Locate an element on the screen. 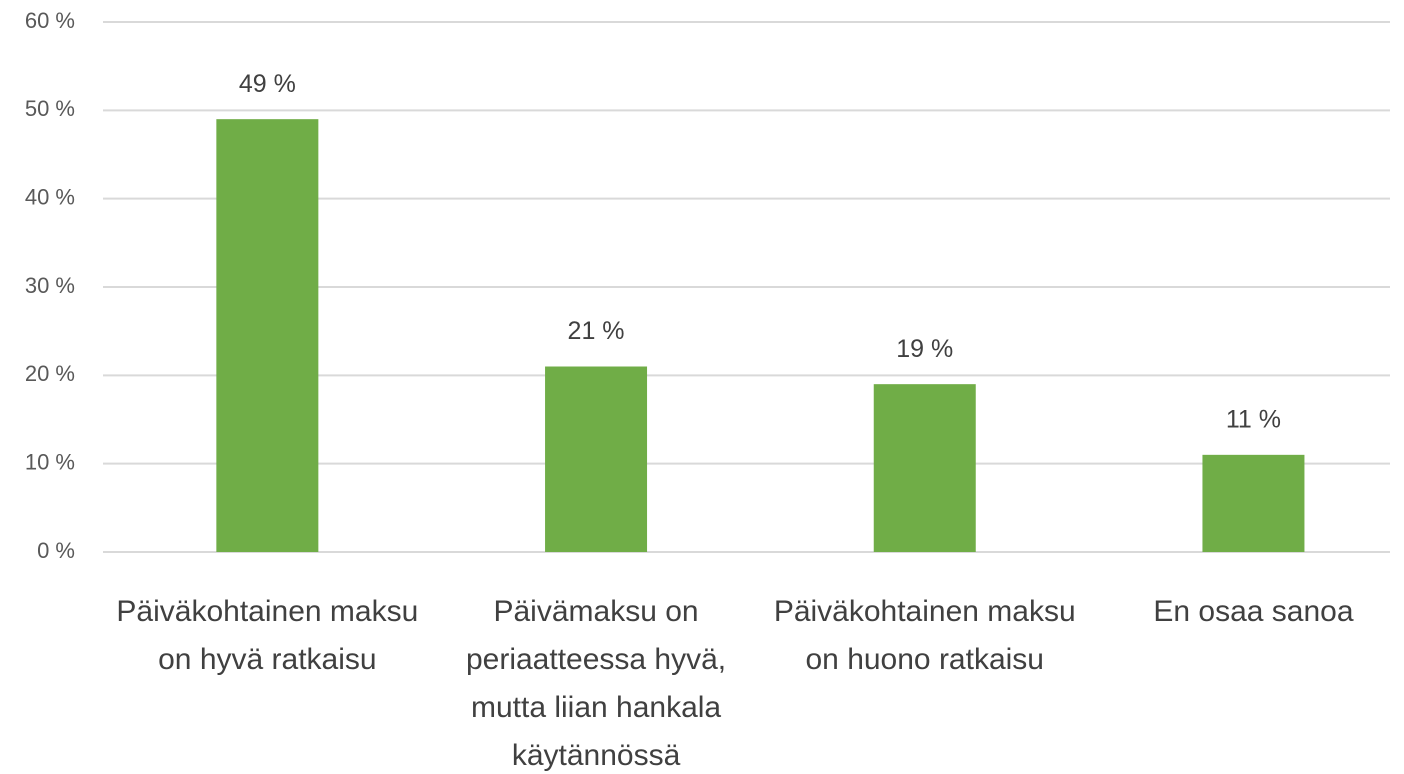 Image resolution: width=1404 pixels, height=774 pixels. y-tick-label: 30 % is located at coordinates (50, 285).